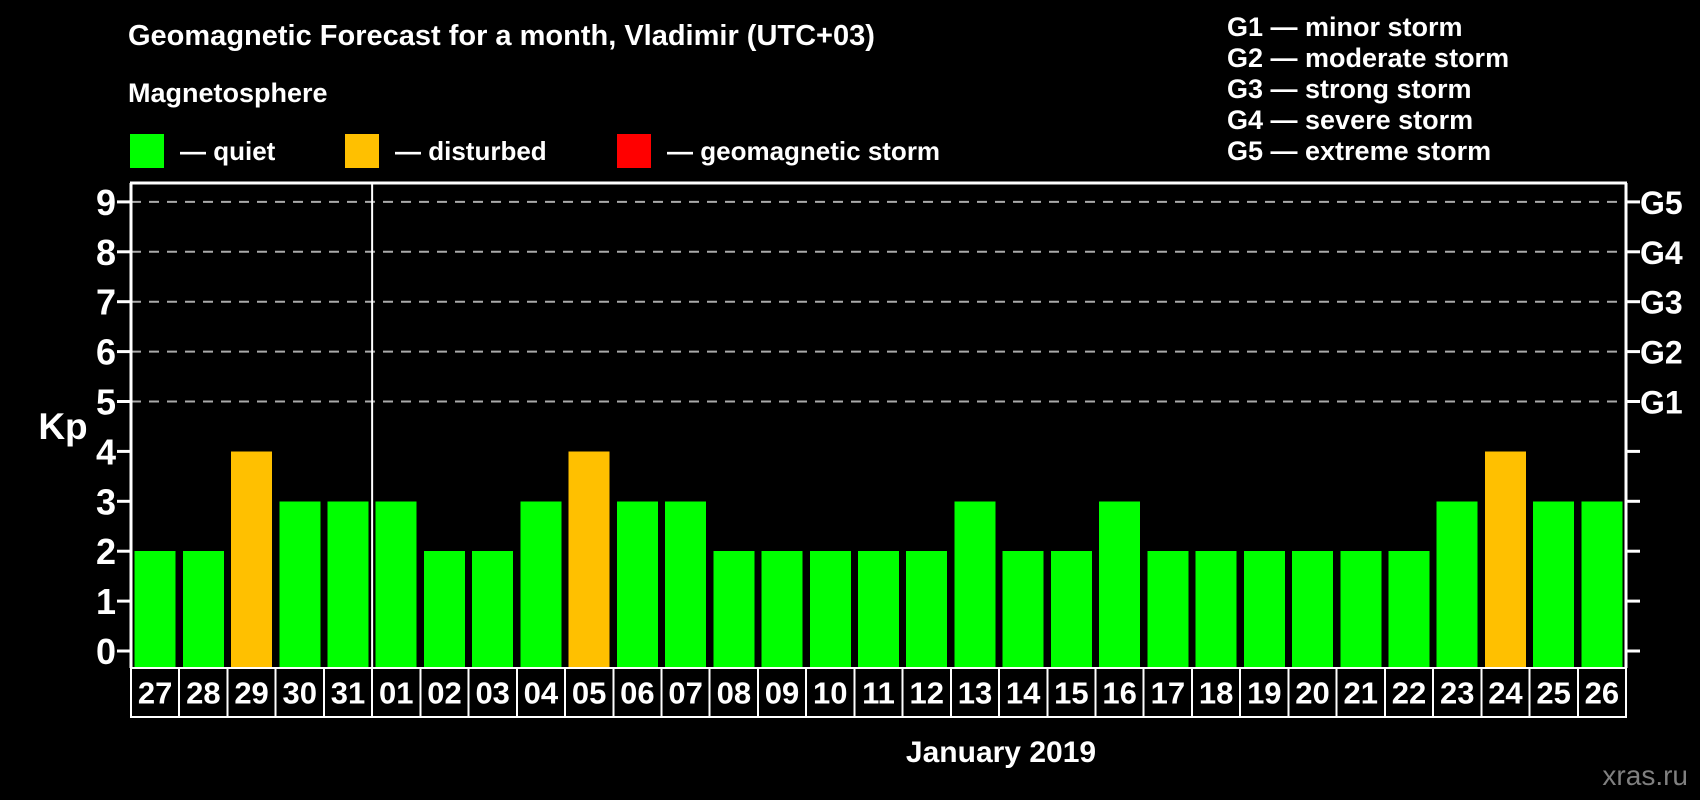  Describe the element at coordinates (1661, 303) in the screenshot. I see `g-scale-label-G3: G3` at that location.